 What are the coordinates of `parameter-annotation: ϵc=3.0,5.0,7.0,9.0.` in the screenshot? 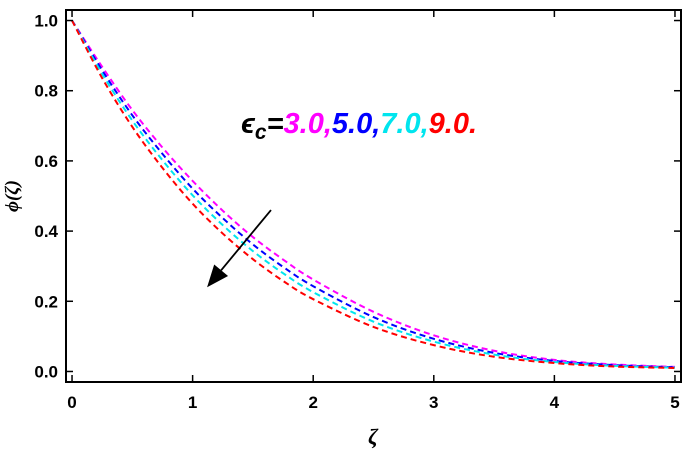 It's located at (359, 126).